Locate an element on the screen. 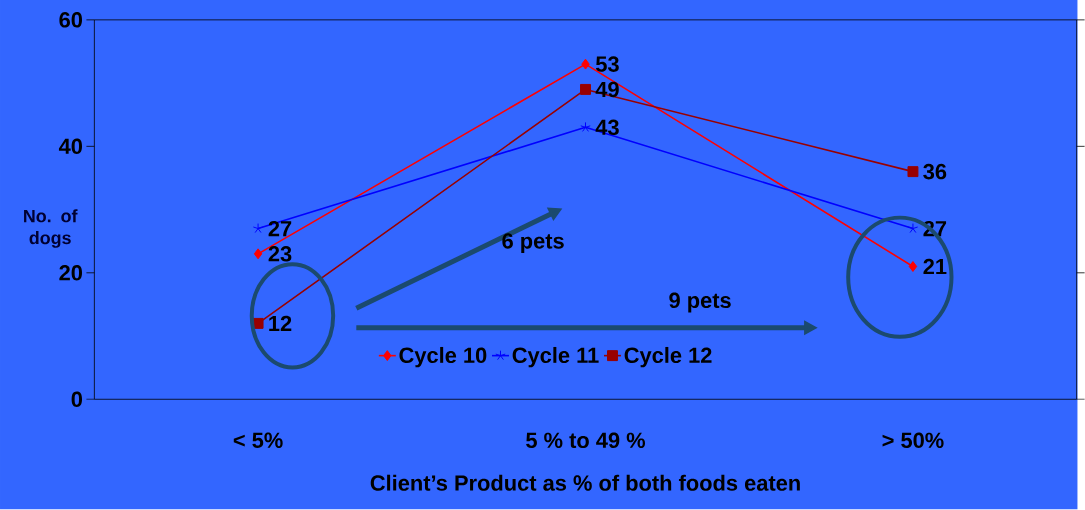 This screenshot has height=510, width=1085. legend-label: Cycle 11 is located at coordinates (555, 357).